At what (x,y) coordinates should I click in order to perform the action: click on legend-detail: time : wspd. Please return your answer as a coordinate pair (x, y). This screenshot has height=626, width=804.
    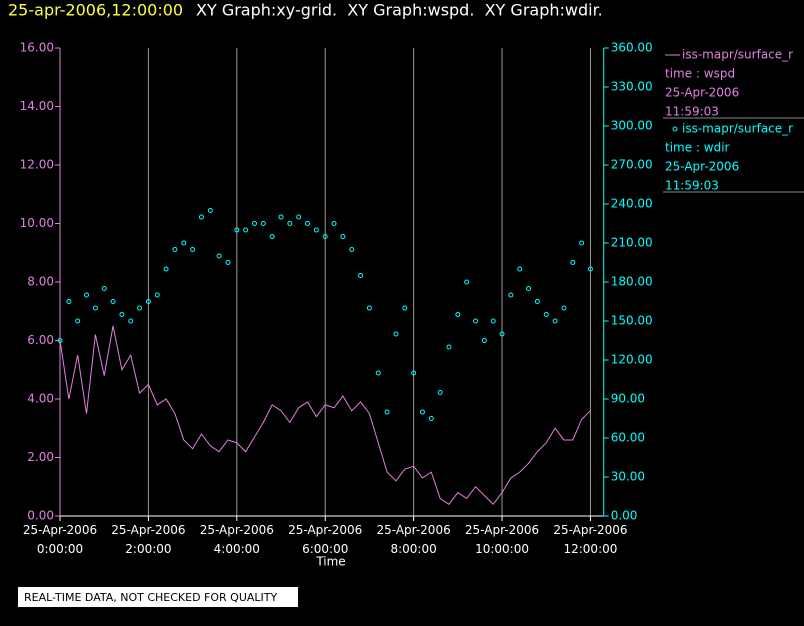
    Looking at the image, I should click on (700, 74).